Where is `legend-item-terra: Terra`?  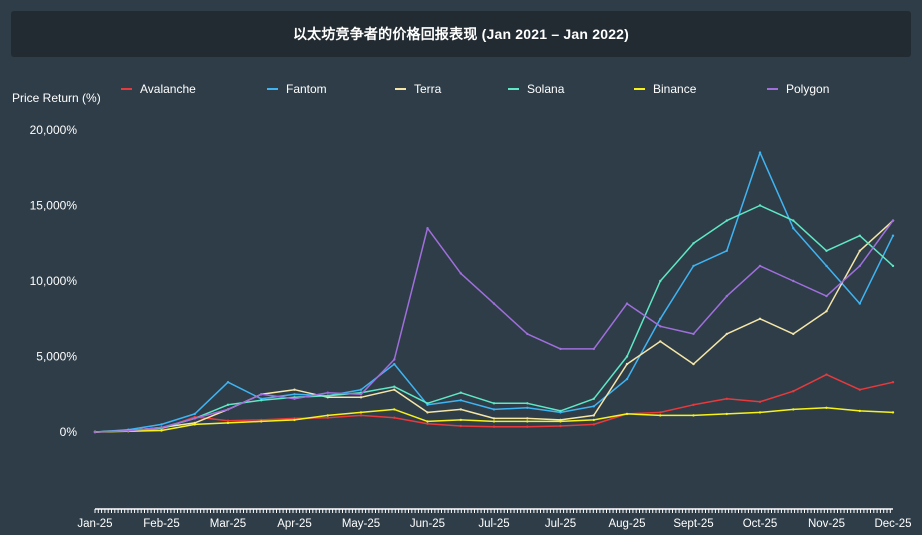 legend-item-terra: Terra is located at coordinates (418, 89).